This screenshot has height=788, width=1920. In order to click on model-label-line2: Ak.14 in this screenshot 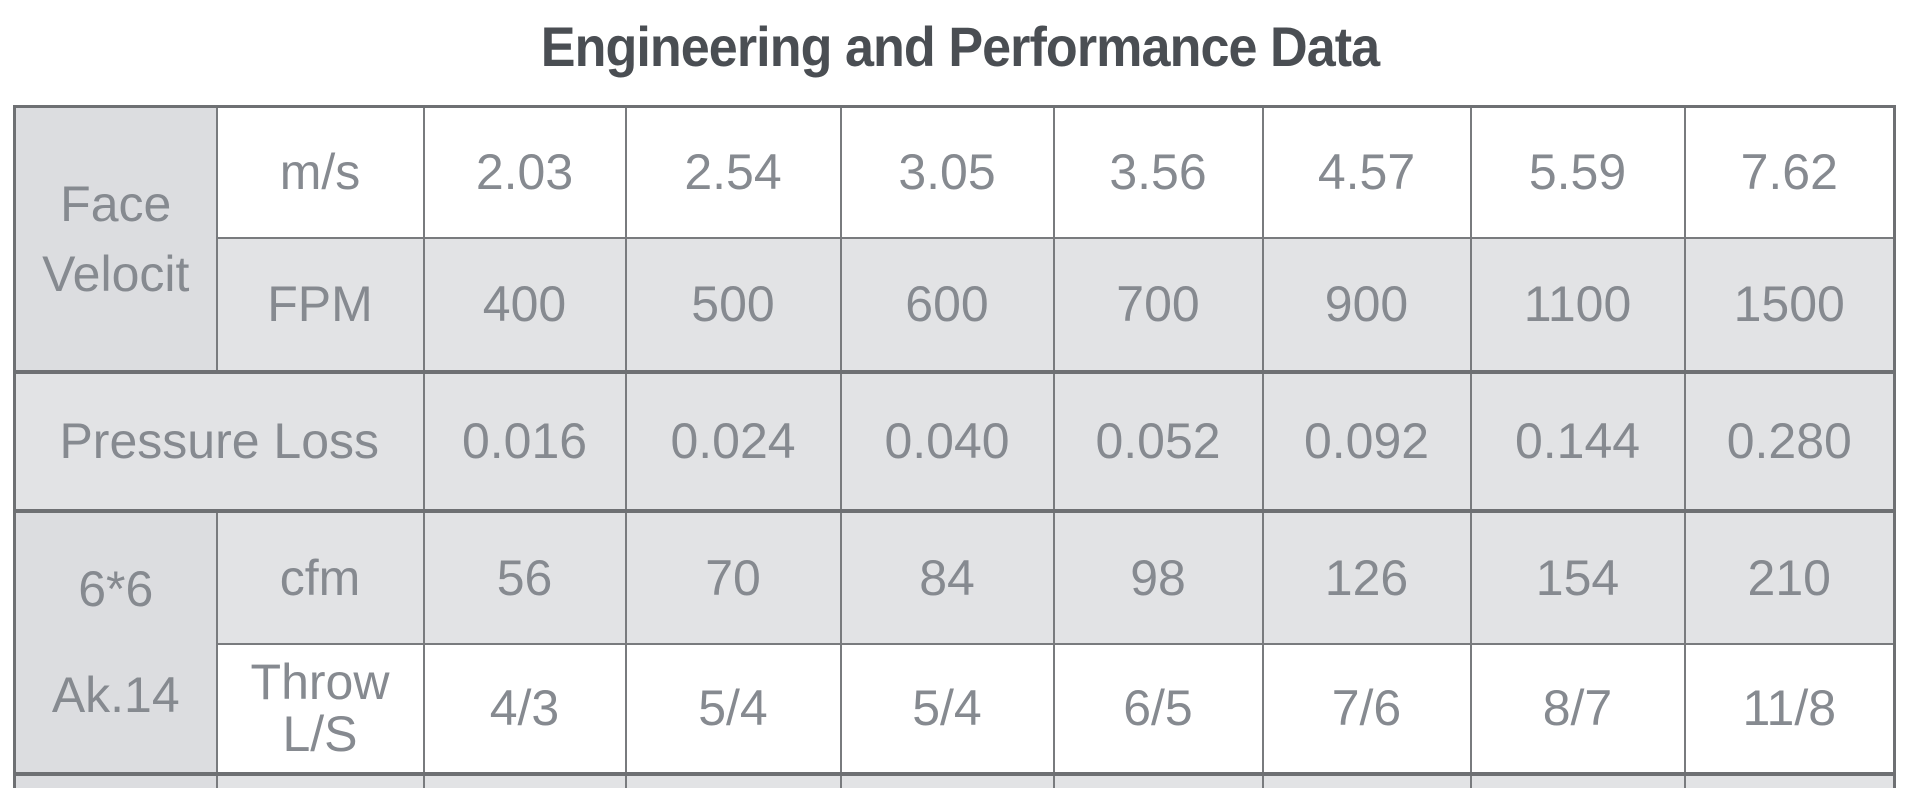, I will do `click(115, 695)`.